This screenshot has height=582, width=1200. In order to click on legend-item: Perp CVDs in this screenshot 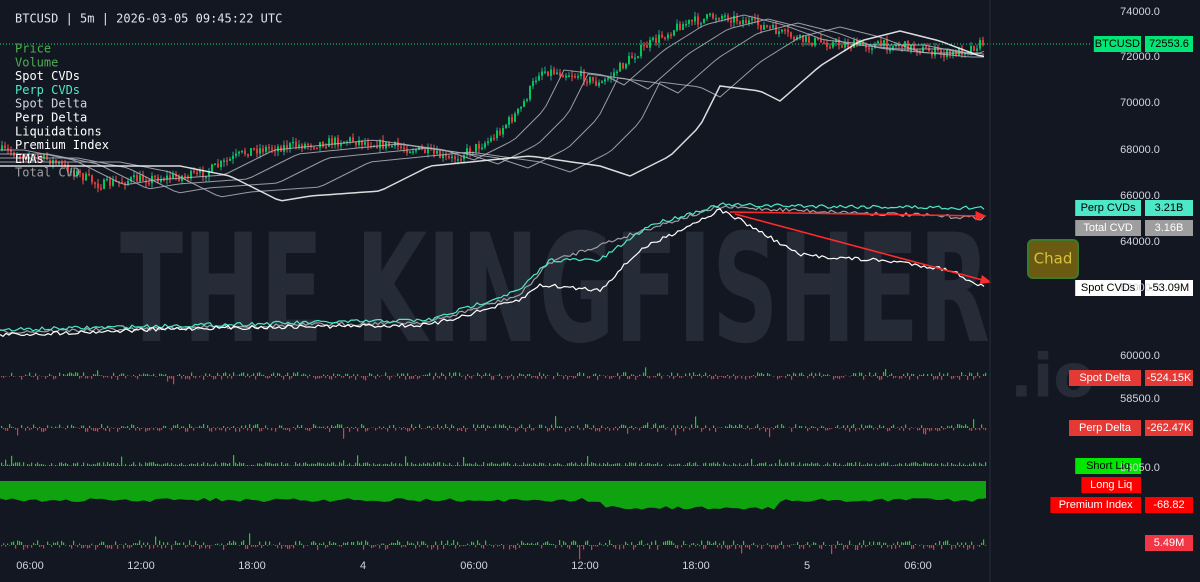, I will do `click(47, 90)`.